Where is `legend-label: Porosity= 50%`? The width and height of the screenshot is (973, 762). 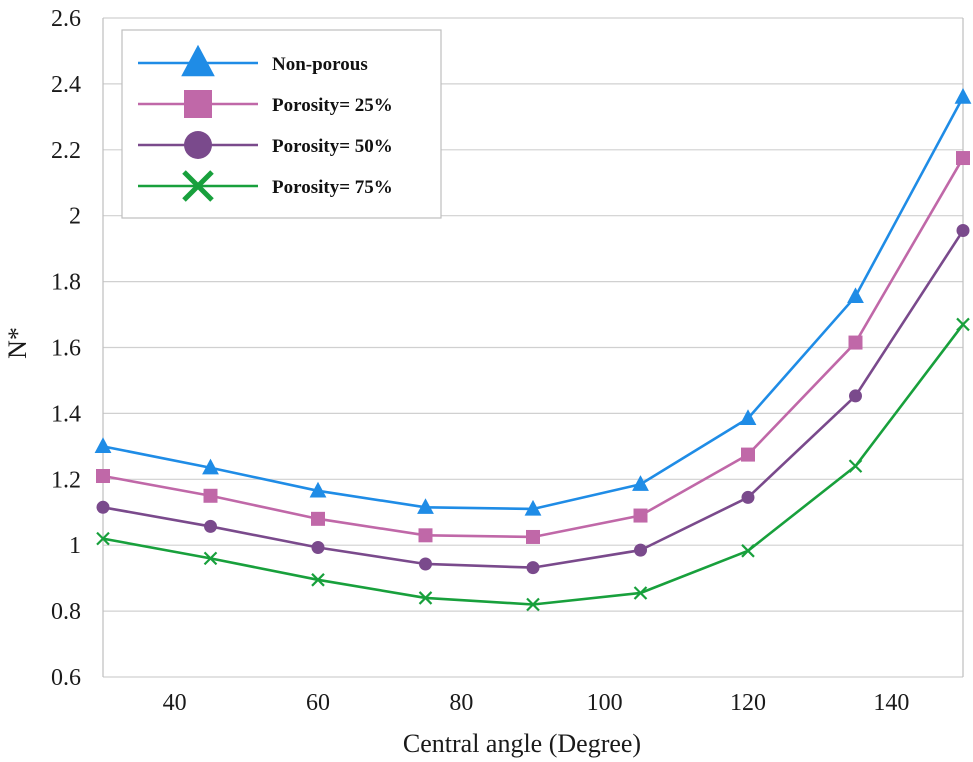
legend-label: Porosity= 50% is located at coordinates (332, 146).